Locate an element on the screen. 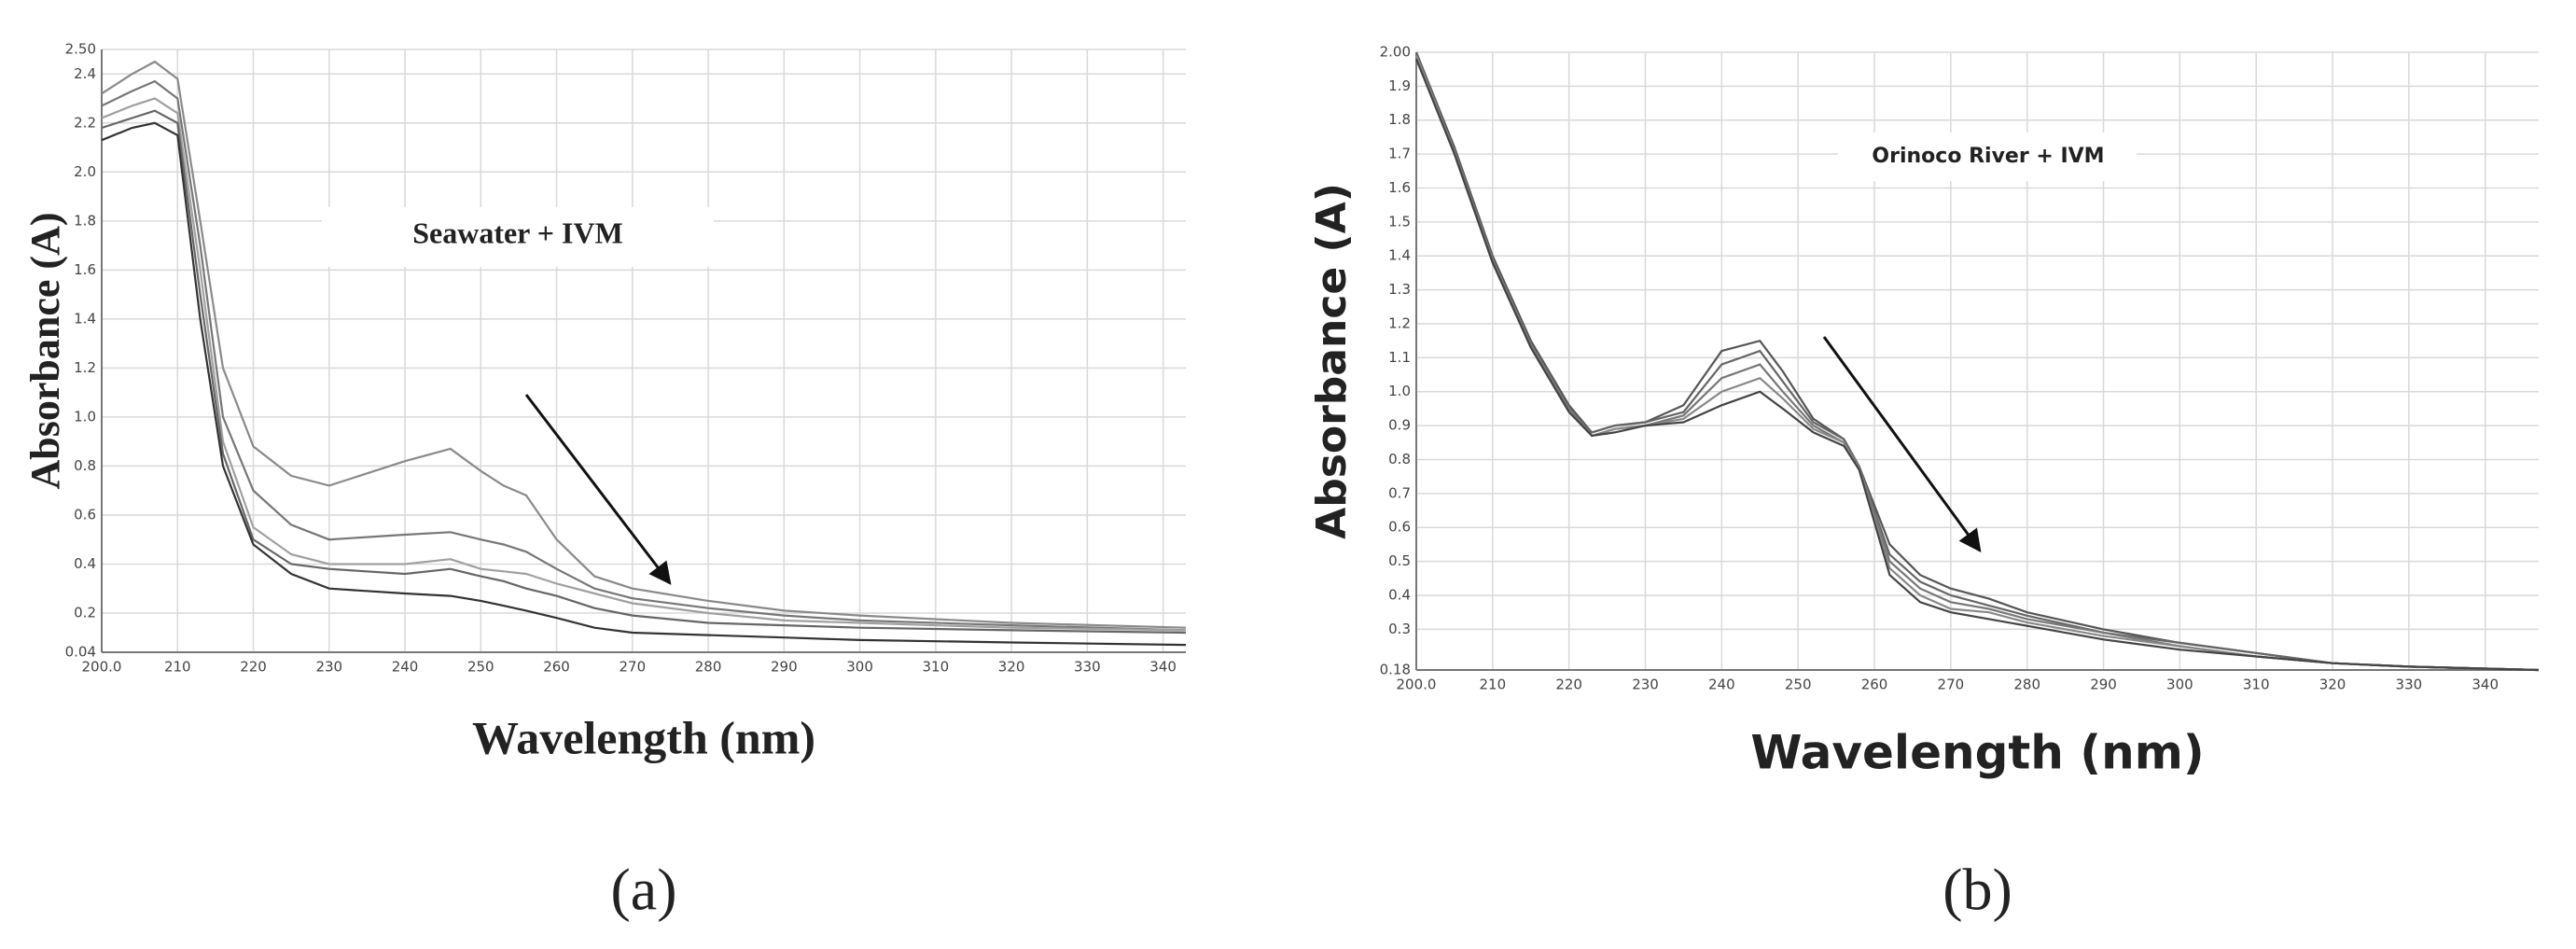 The width and height of the screenshot is (2576, 949). annotation: Seawater + IVM is located at coordinates (517, 232).